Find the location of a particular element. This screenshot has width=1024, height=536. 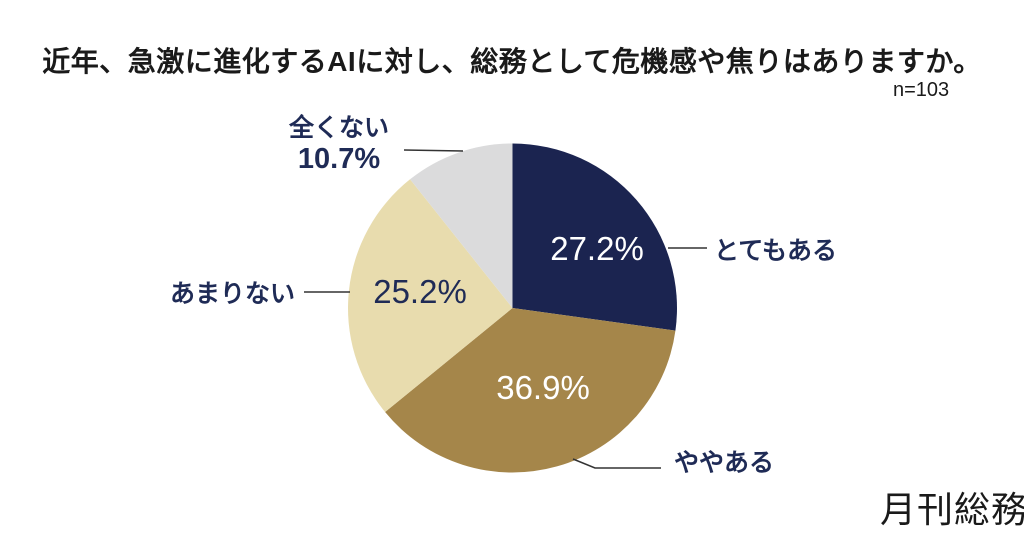

pie-value-totemoaru: 27.2% is located at coordinates (597, 248).